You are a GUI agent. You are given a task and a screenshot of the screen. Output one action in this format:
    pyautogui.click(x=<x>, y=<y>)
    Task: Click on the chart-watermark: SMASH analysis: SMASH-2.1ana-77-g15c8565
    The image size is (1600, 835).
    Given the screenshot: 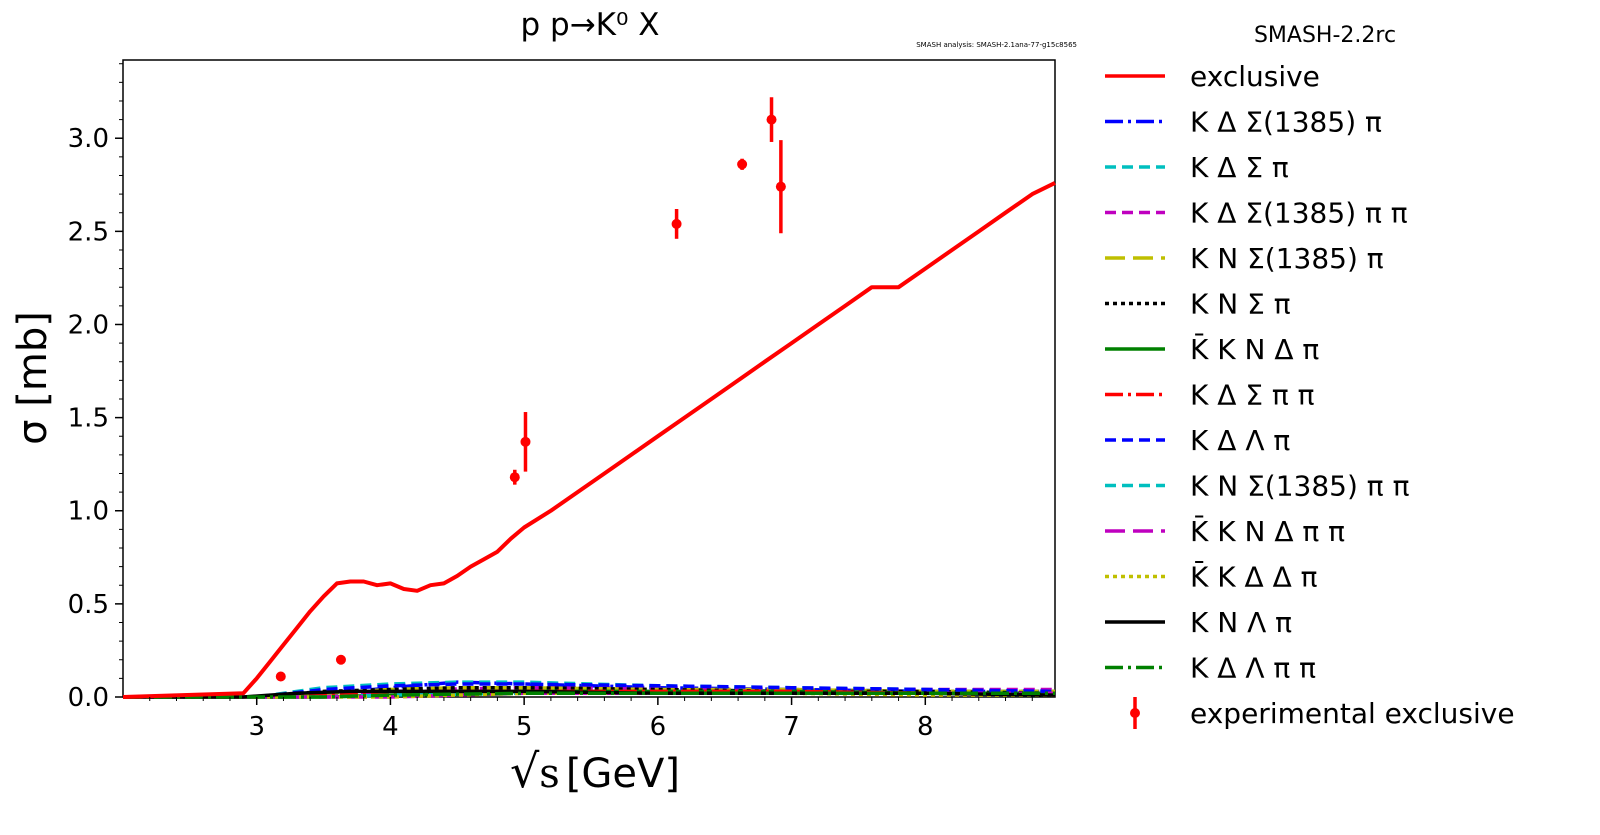 What is the action you would take?
    pyautogui.click(x=996, y=45)
    